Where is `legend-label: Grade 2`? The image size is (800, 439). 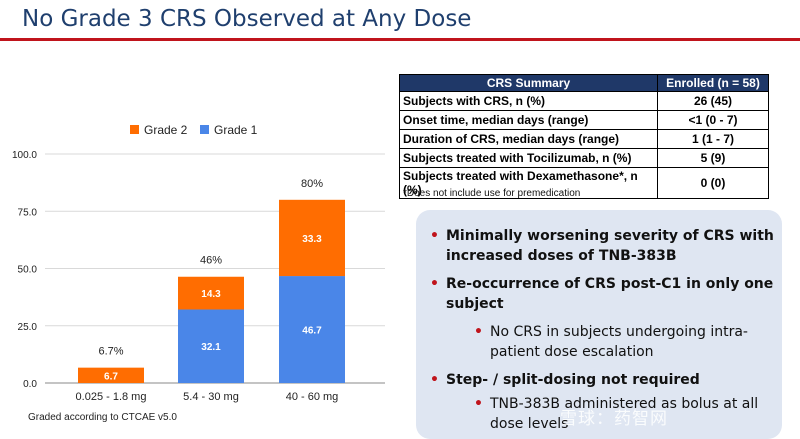
legend-label: Grade 2 is located at coordinates (166, 130).